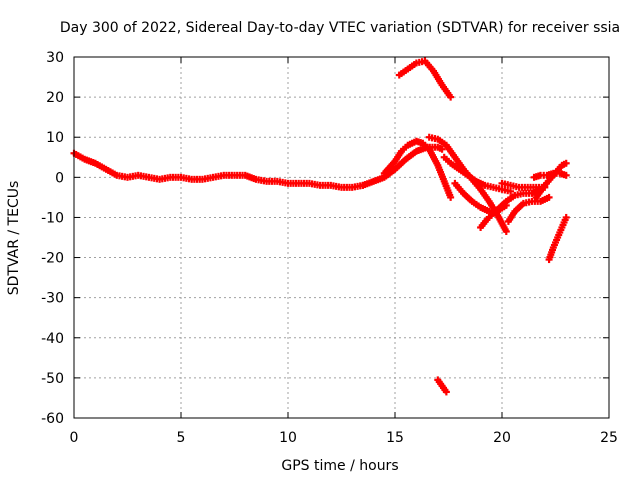 This screenshot has height=480, width=640. Describe the element at coordinates (609, 438) in the screenshot. I see `x-tick-label: 25` at that location.